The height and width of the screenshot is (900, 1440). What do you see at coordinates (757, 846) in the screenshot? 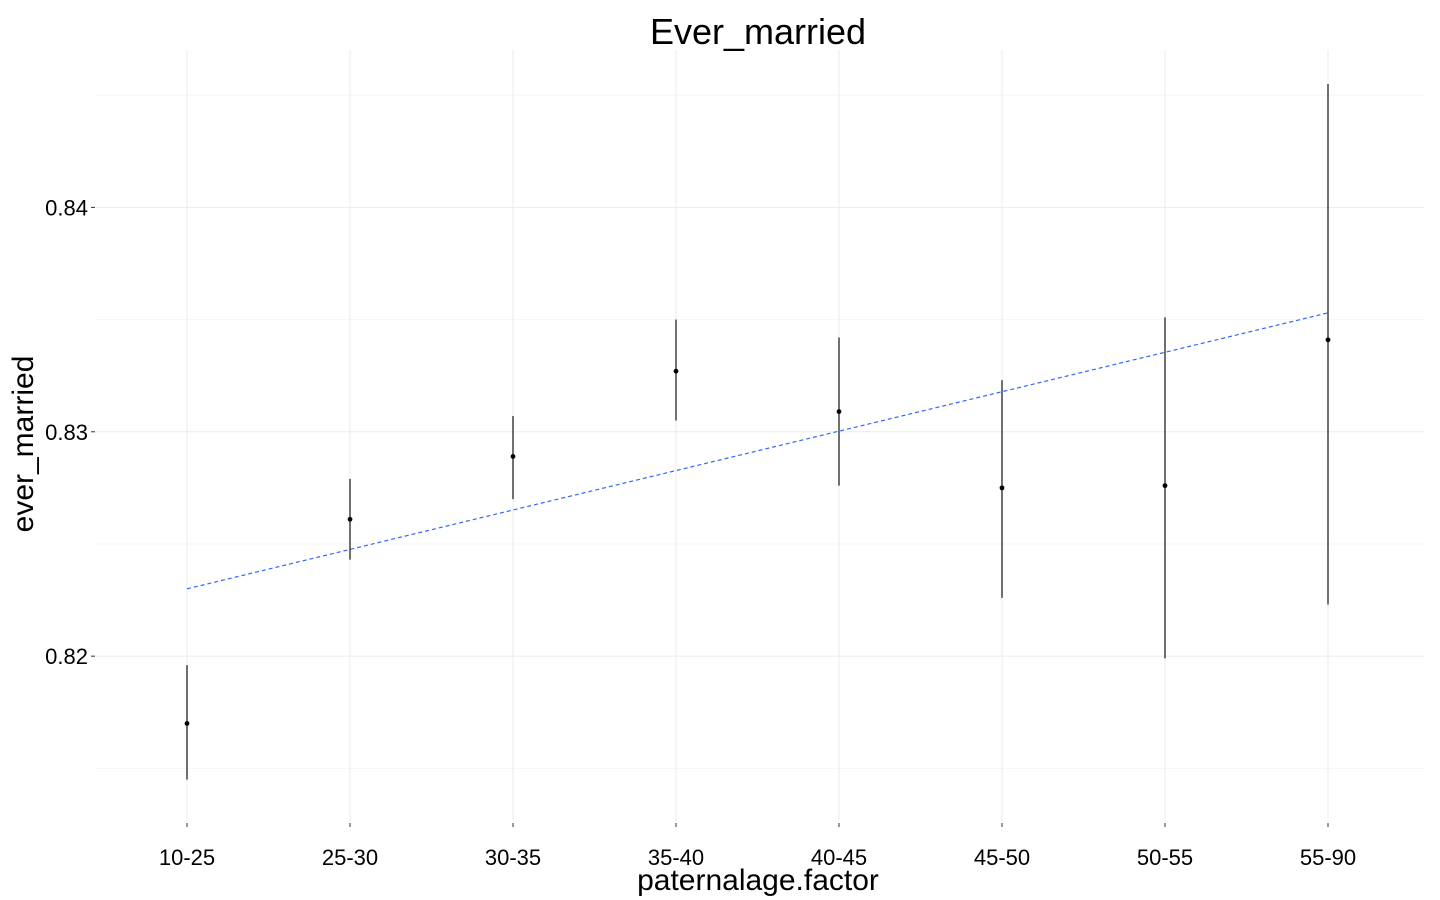
I see `x-axis-ticks: 10-25 25-30 30-35 35-40 40-45 45-50 50-55 55-90` at bounding box center [757, 846].